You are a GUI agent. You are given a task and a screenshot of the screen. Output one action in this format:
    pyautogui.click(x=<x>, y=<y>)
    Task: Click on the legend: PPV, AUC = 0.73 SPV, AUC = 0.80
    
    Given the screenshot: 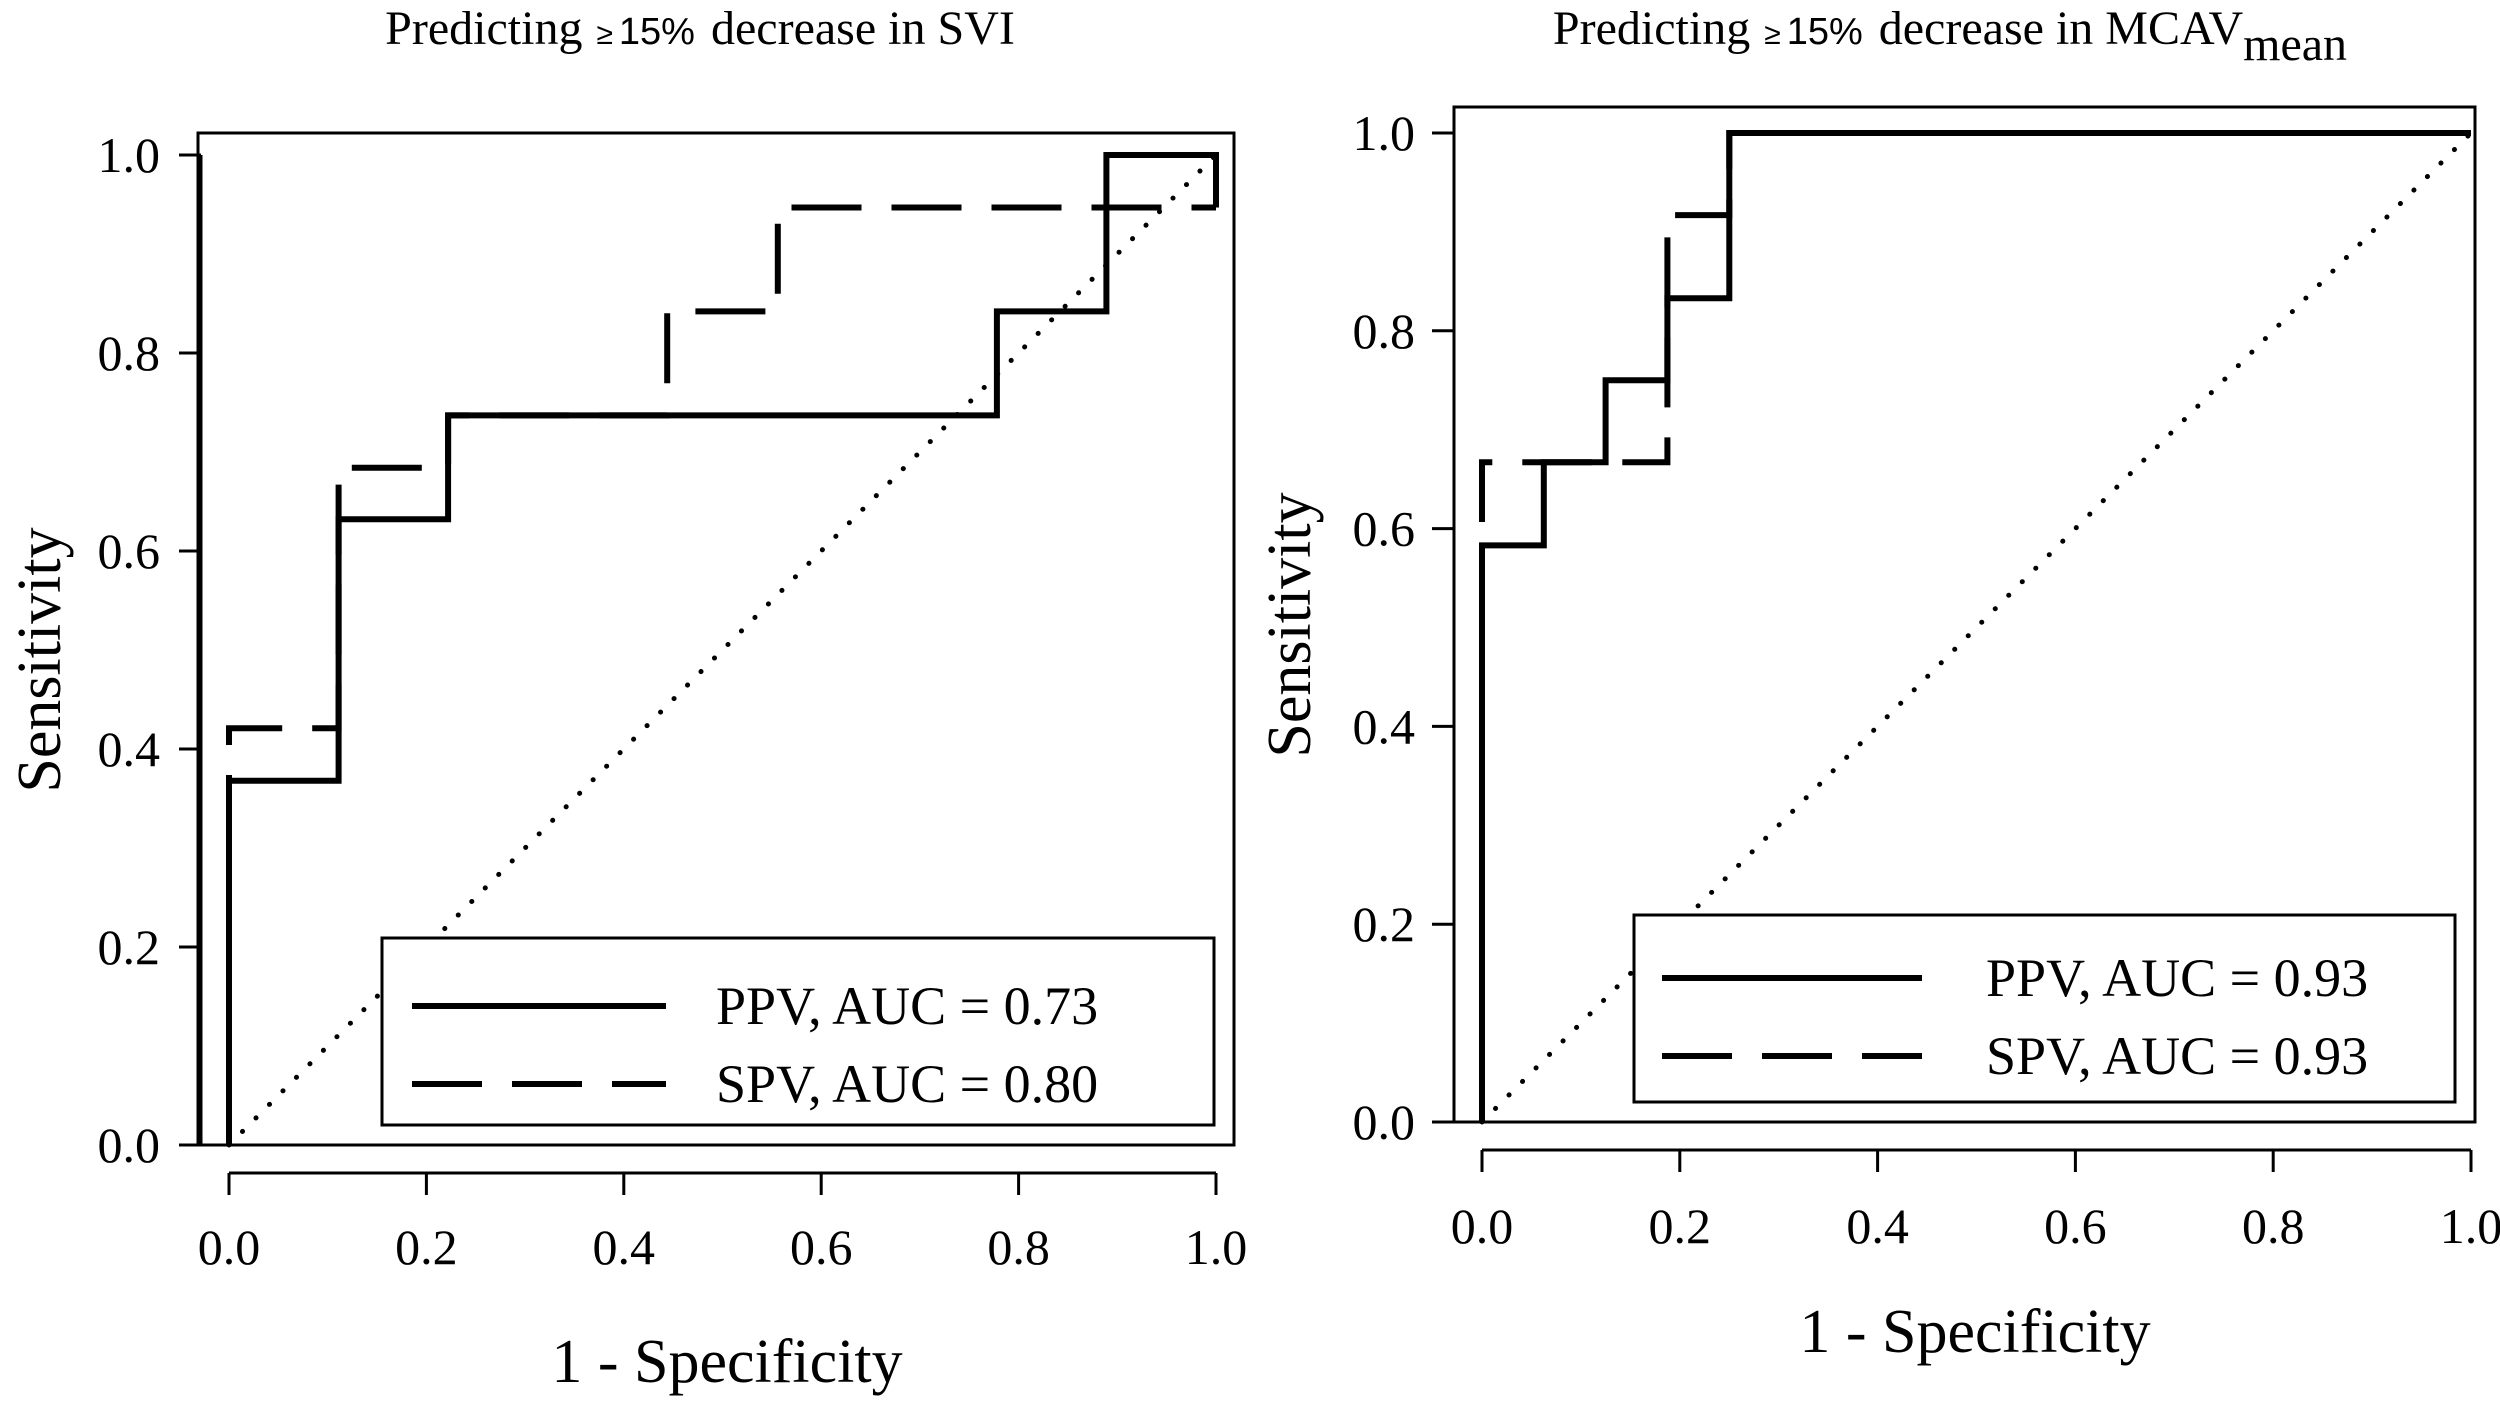 What is the action you would take?
    pyautogui.click(x=798, y=1031)
    